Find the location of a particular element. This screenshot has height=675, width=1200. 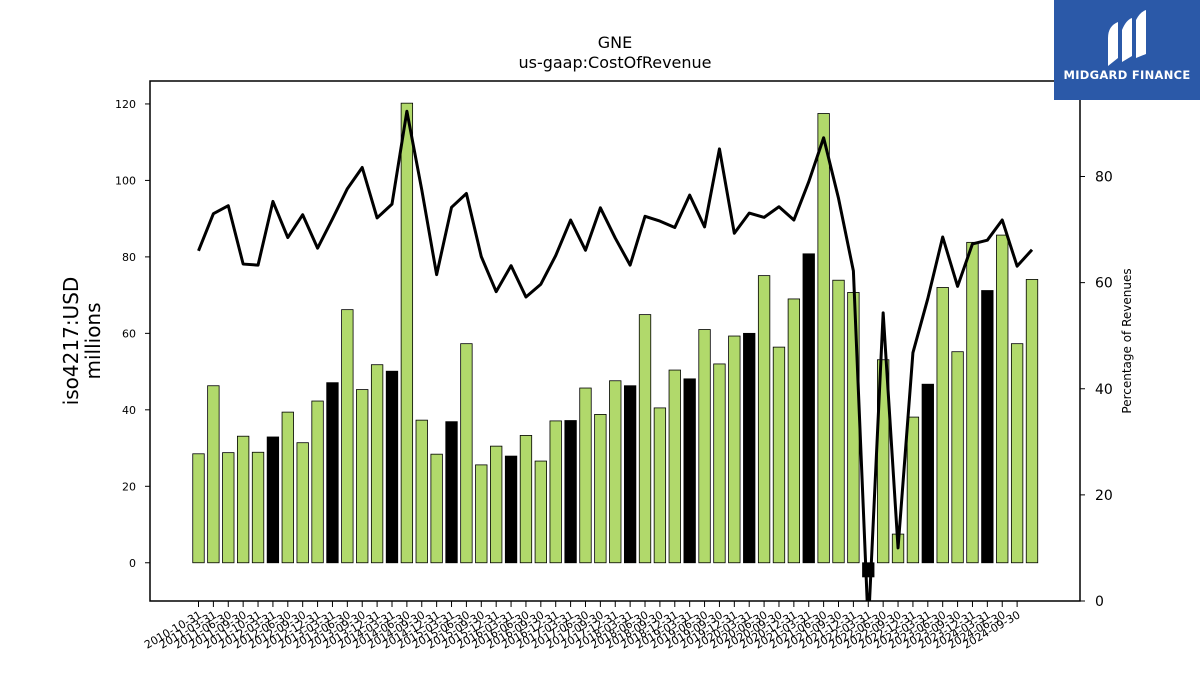

y-tick-label: 120 is located at coordinates (125, 104).